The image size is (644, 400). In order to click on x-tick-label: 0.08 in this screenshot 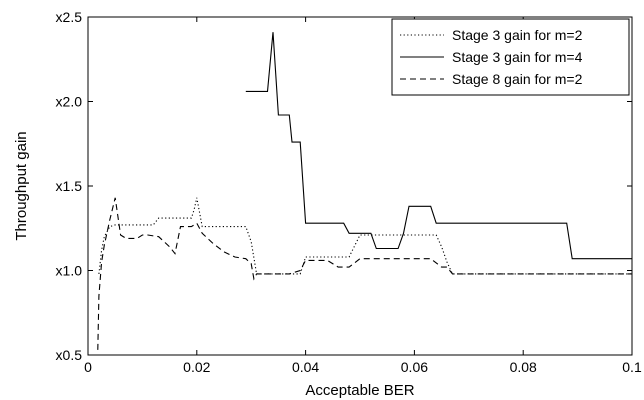, I will do `click(523, 367)`.